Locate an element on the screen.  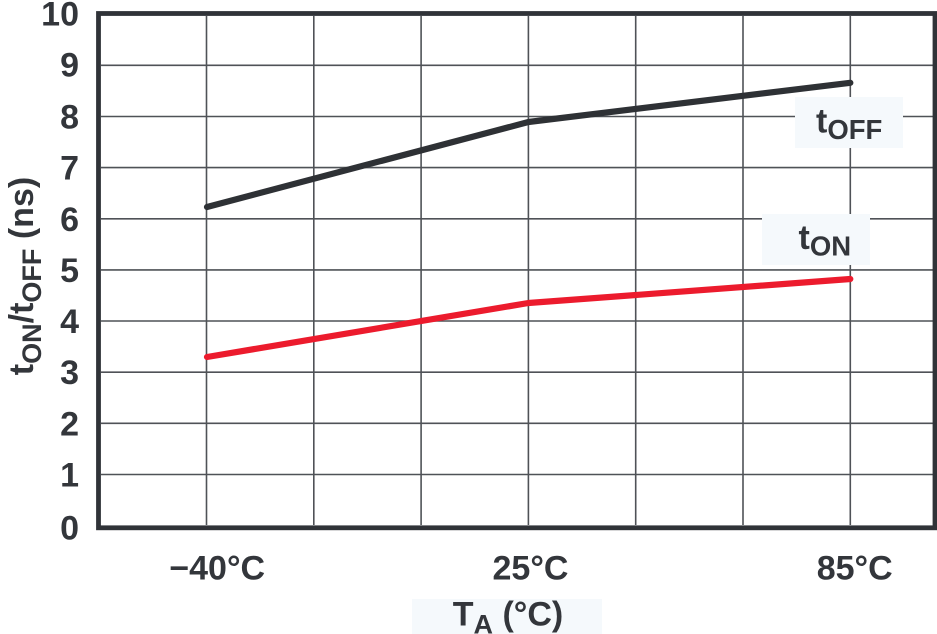
svg-text: 6 is located at coordinates (69, 220).